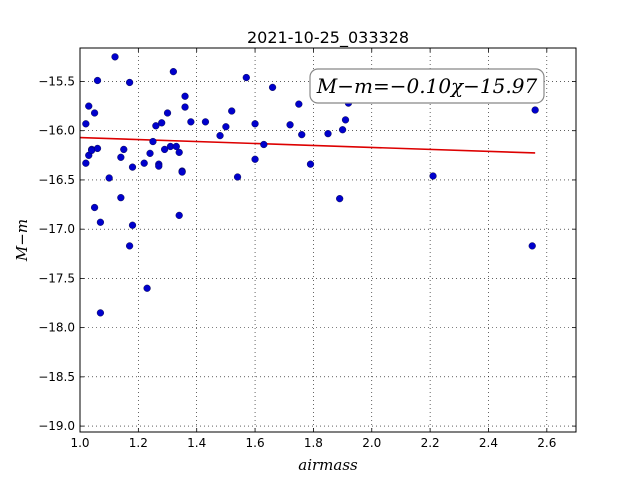 The image size is (640, 480). I want to click on y-tick-label: −16.5, so click(56, 180).